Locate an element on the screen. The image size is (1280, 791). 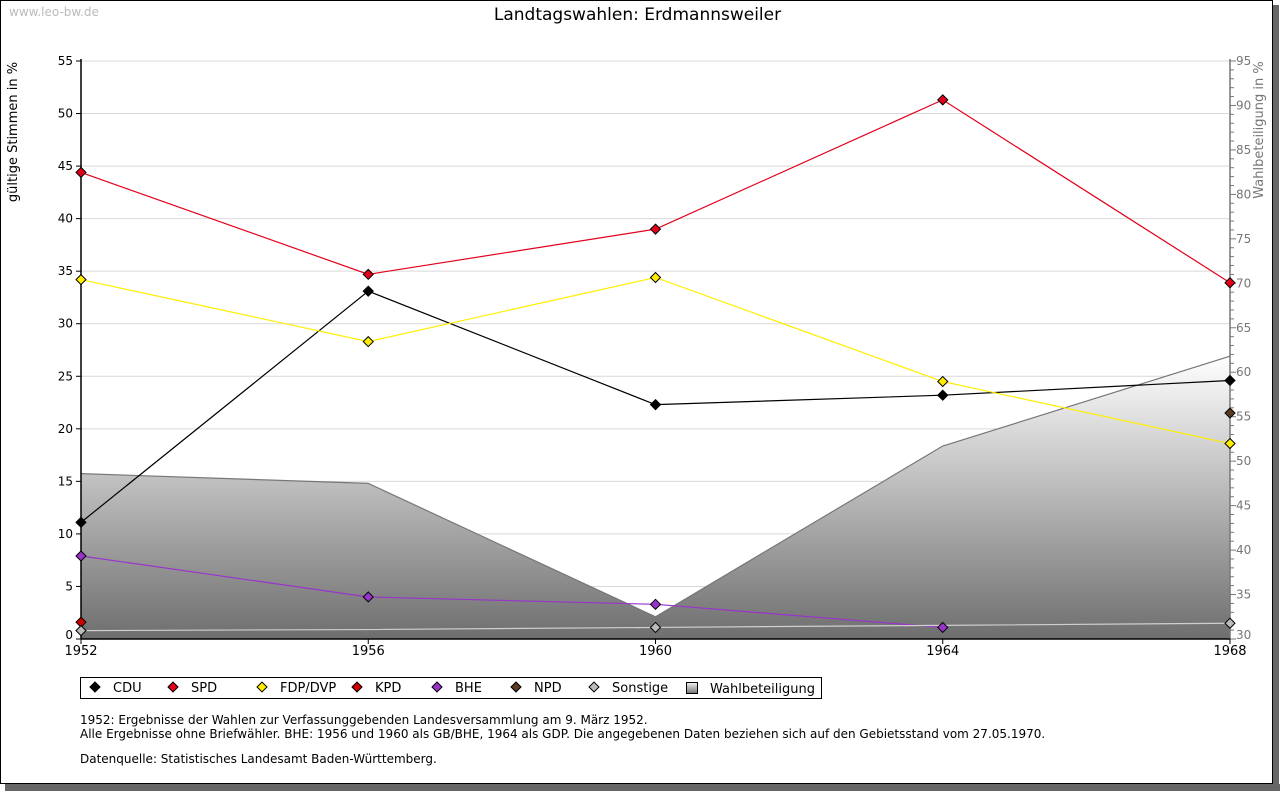
y-tick-label-right: 90 is located at coordinates (1243, 105).